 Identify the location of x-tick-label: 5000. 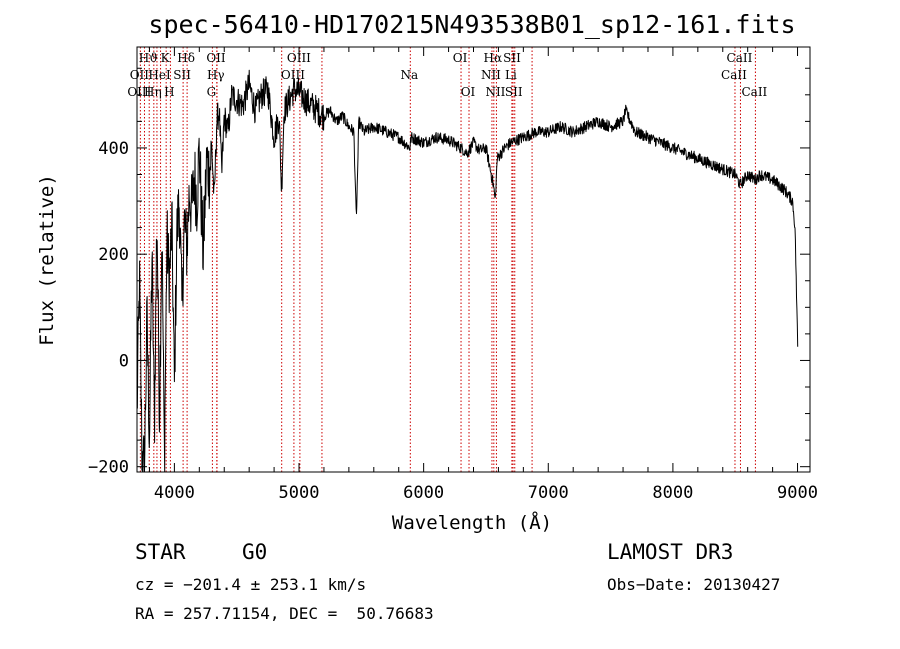
(299, 493).